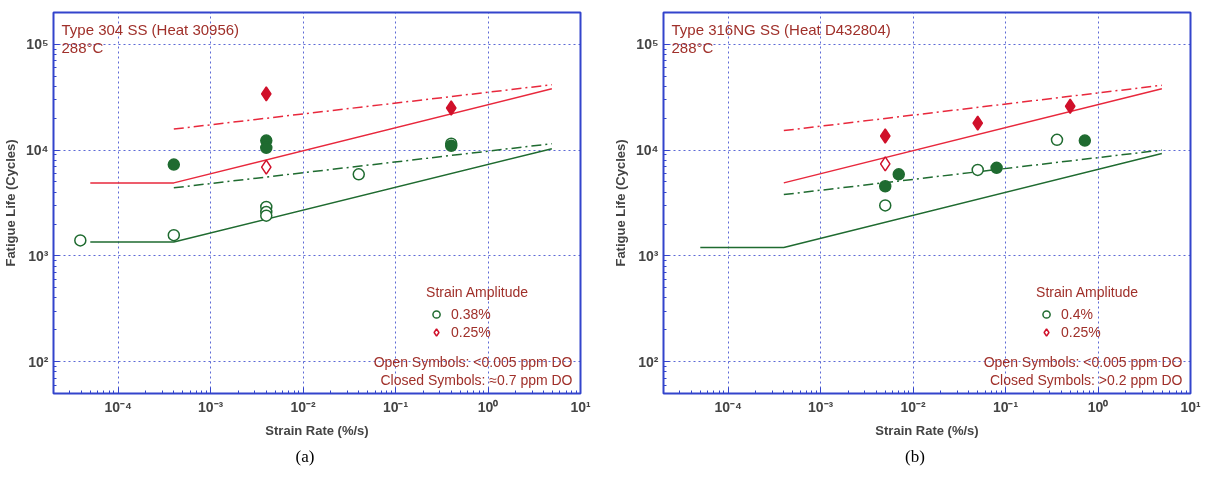 This screenshot has height=492, width=1220. Describe the element at coordinates (1086, 379) in the screenshot. I see `annotation: Closed Symbols: >0.2 ppm DO` at that location.